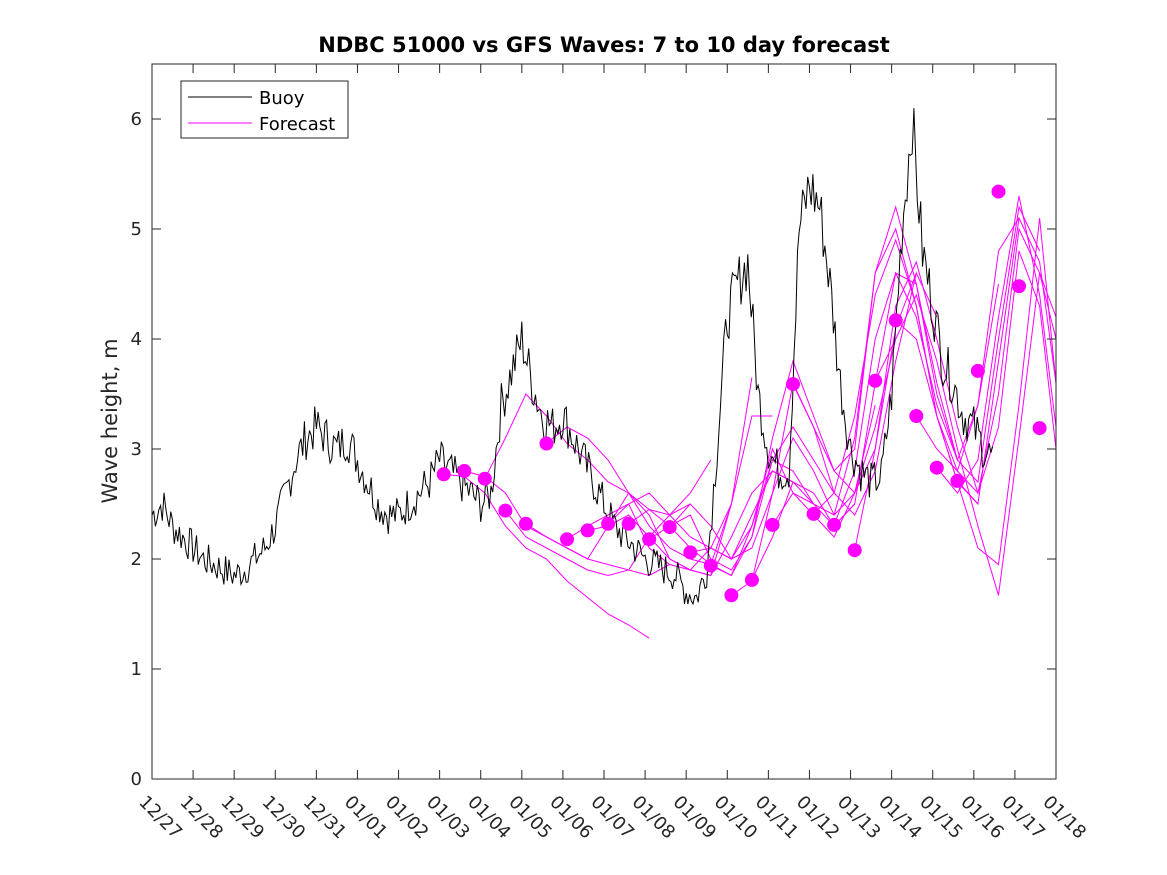 The width and height of the screenshot is (1167, 875). What do you see at coordinates (136, 669) in the screenshot?
I see `y-tick-label: 1` at bounding box center [136, 669].